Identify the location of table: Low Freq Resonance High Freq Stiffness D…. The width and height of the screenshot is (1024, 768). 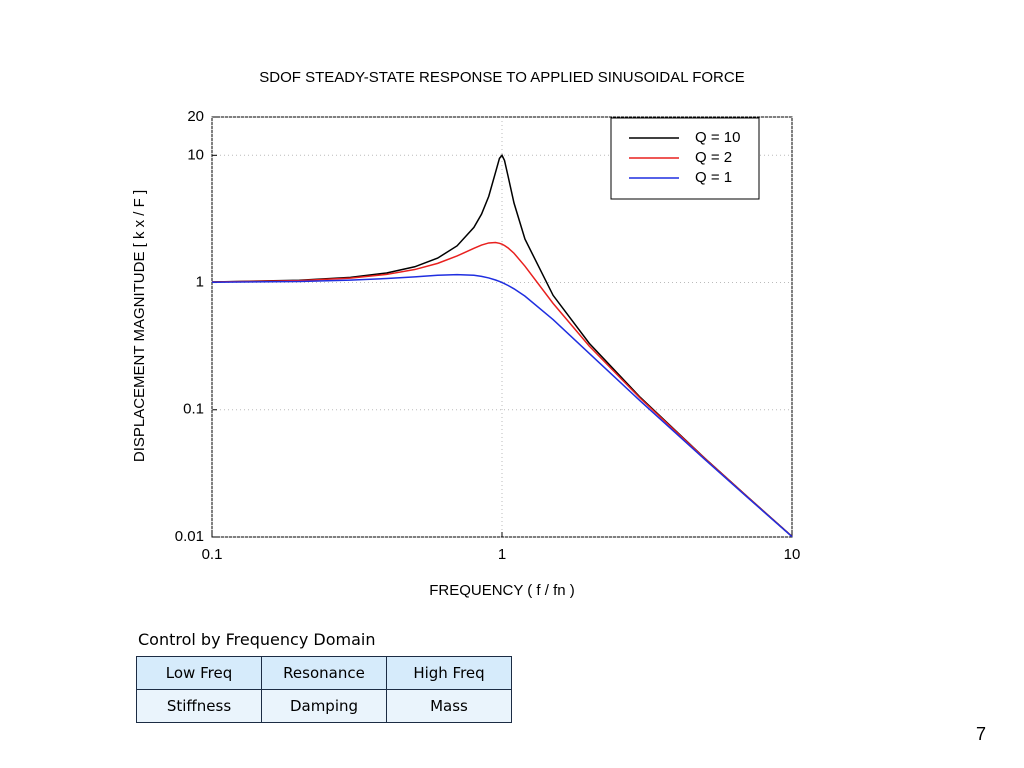
(324, 689).